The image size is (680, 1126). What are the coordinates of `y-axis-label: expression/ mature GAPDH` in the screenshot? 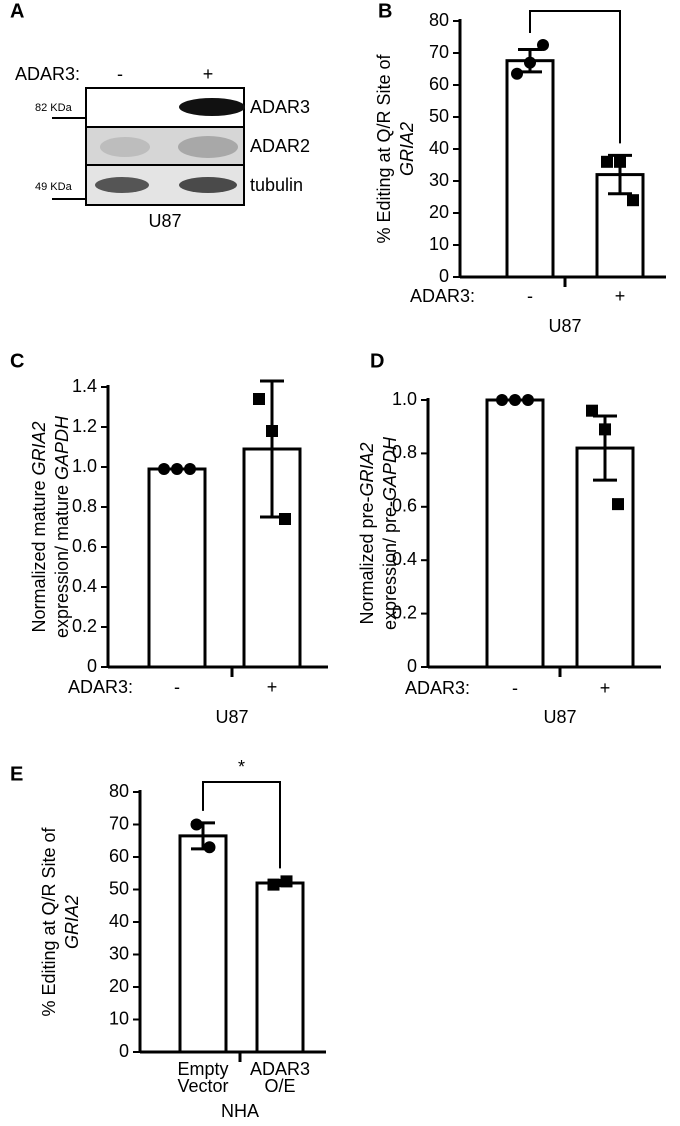 It's located at (62, 526).